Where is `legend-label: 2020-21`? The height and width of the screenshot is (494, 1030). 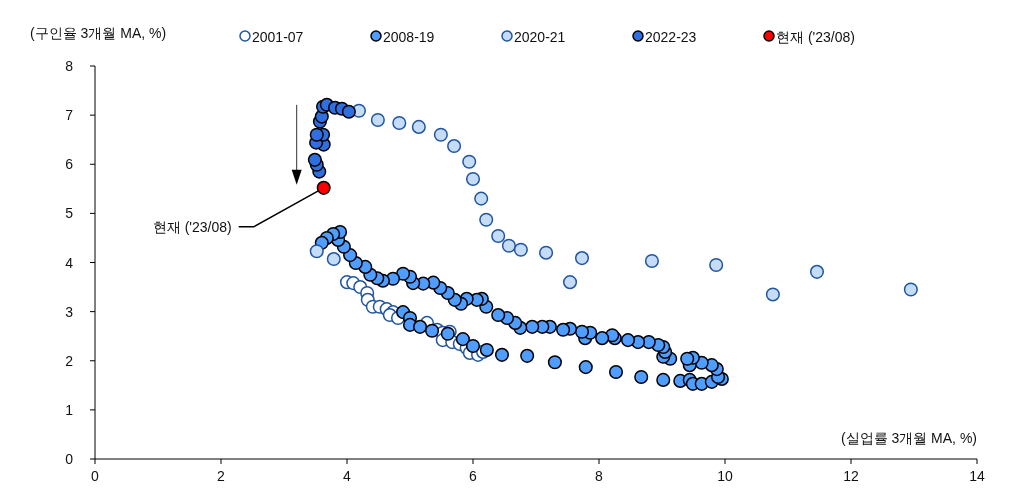 legend-label: 2020-21 is located at coordinates (540, 37).